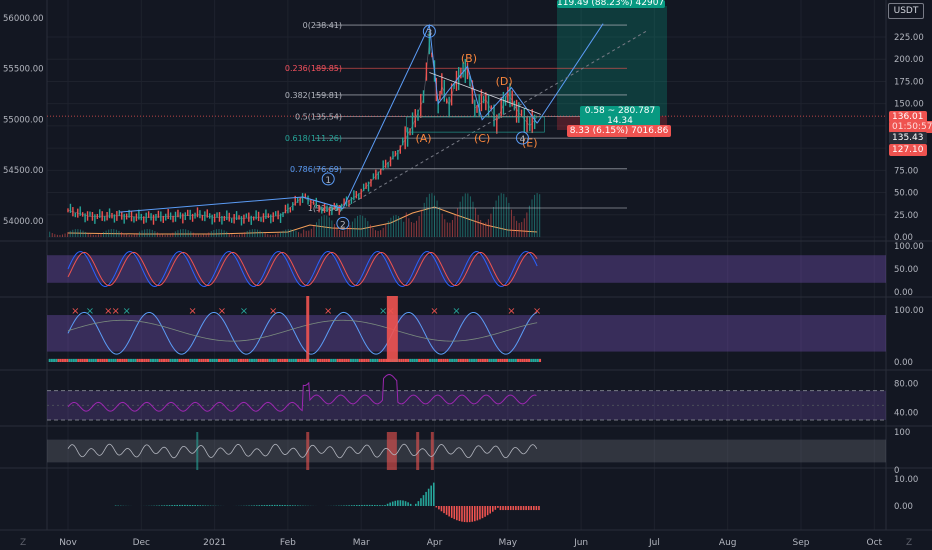 This screenshot has height=550, width=932. What do you see at coordinates (728, 543) in the screenshot?
I see `x-tick-label: Aug` at bounding box center [728, 543].